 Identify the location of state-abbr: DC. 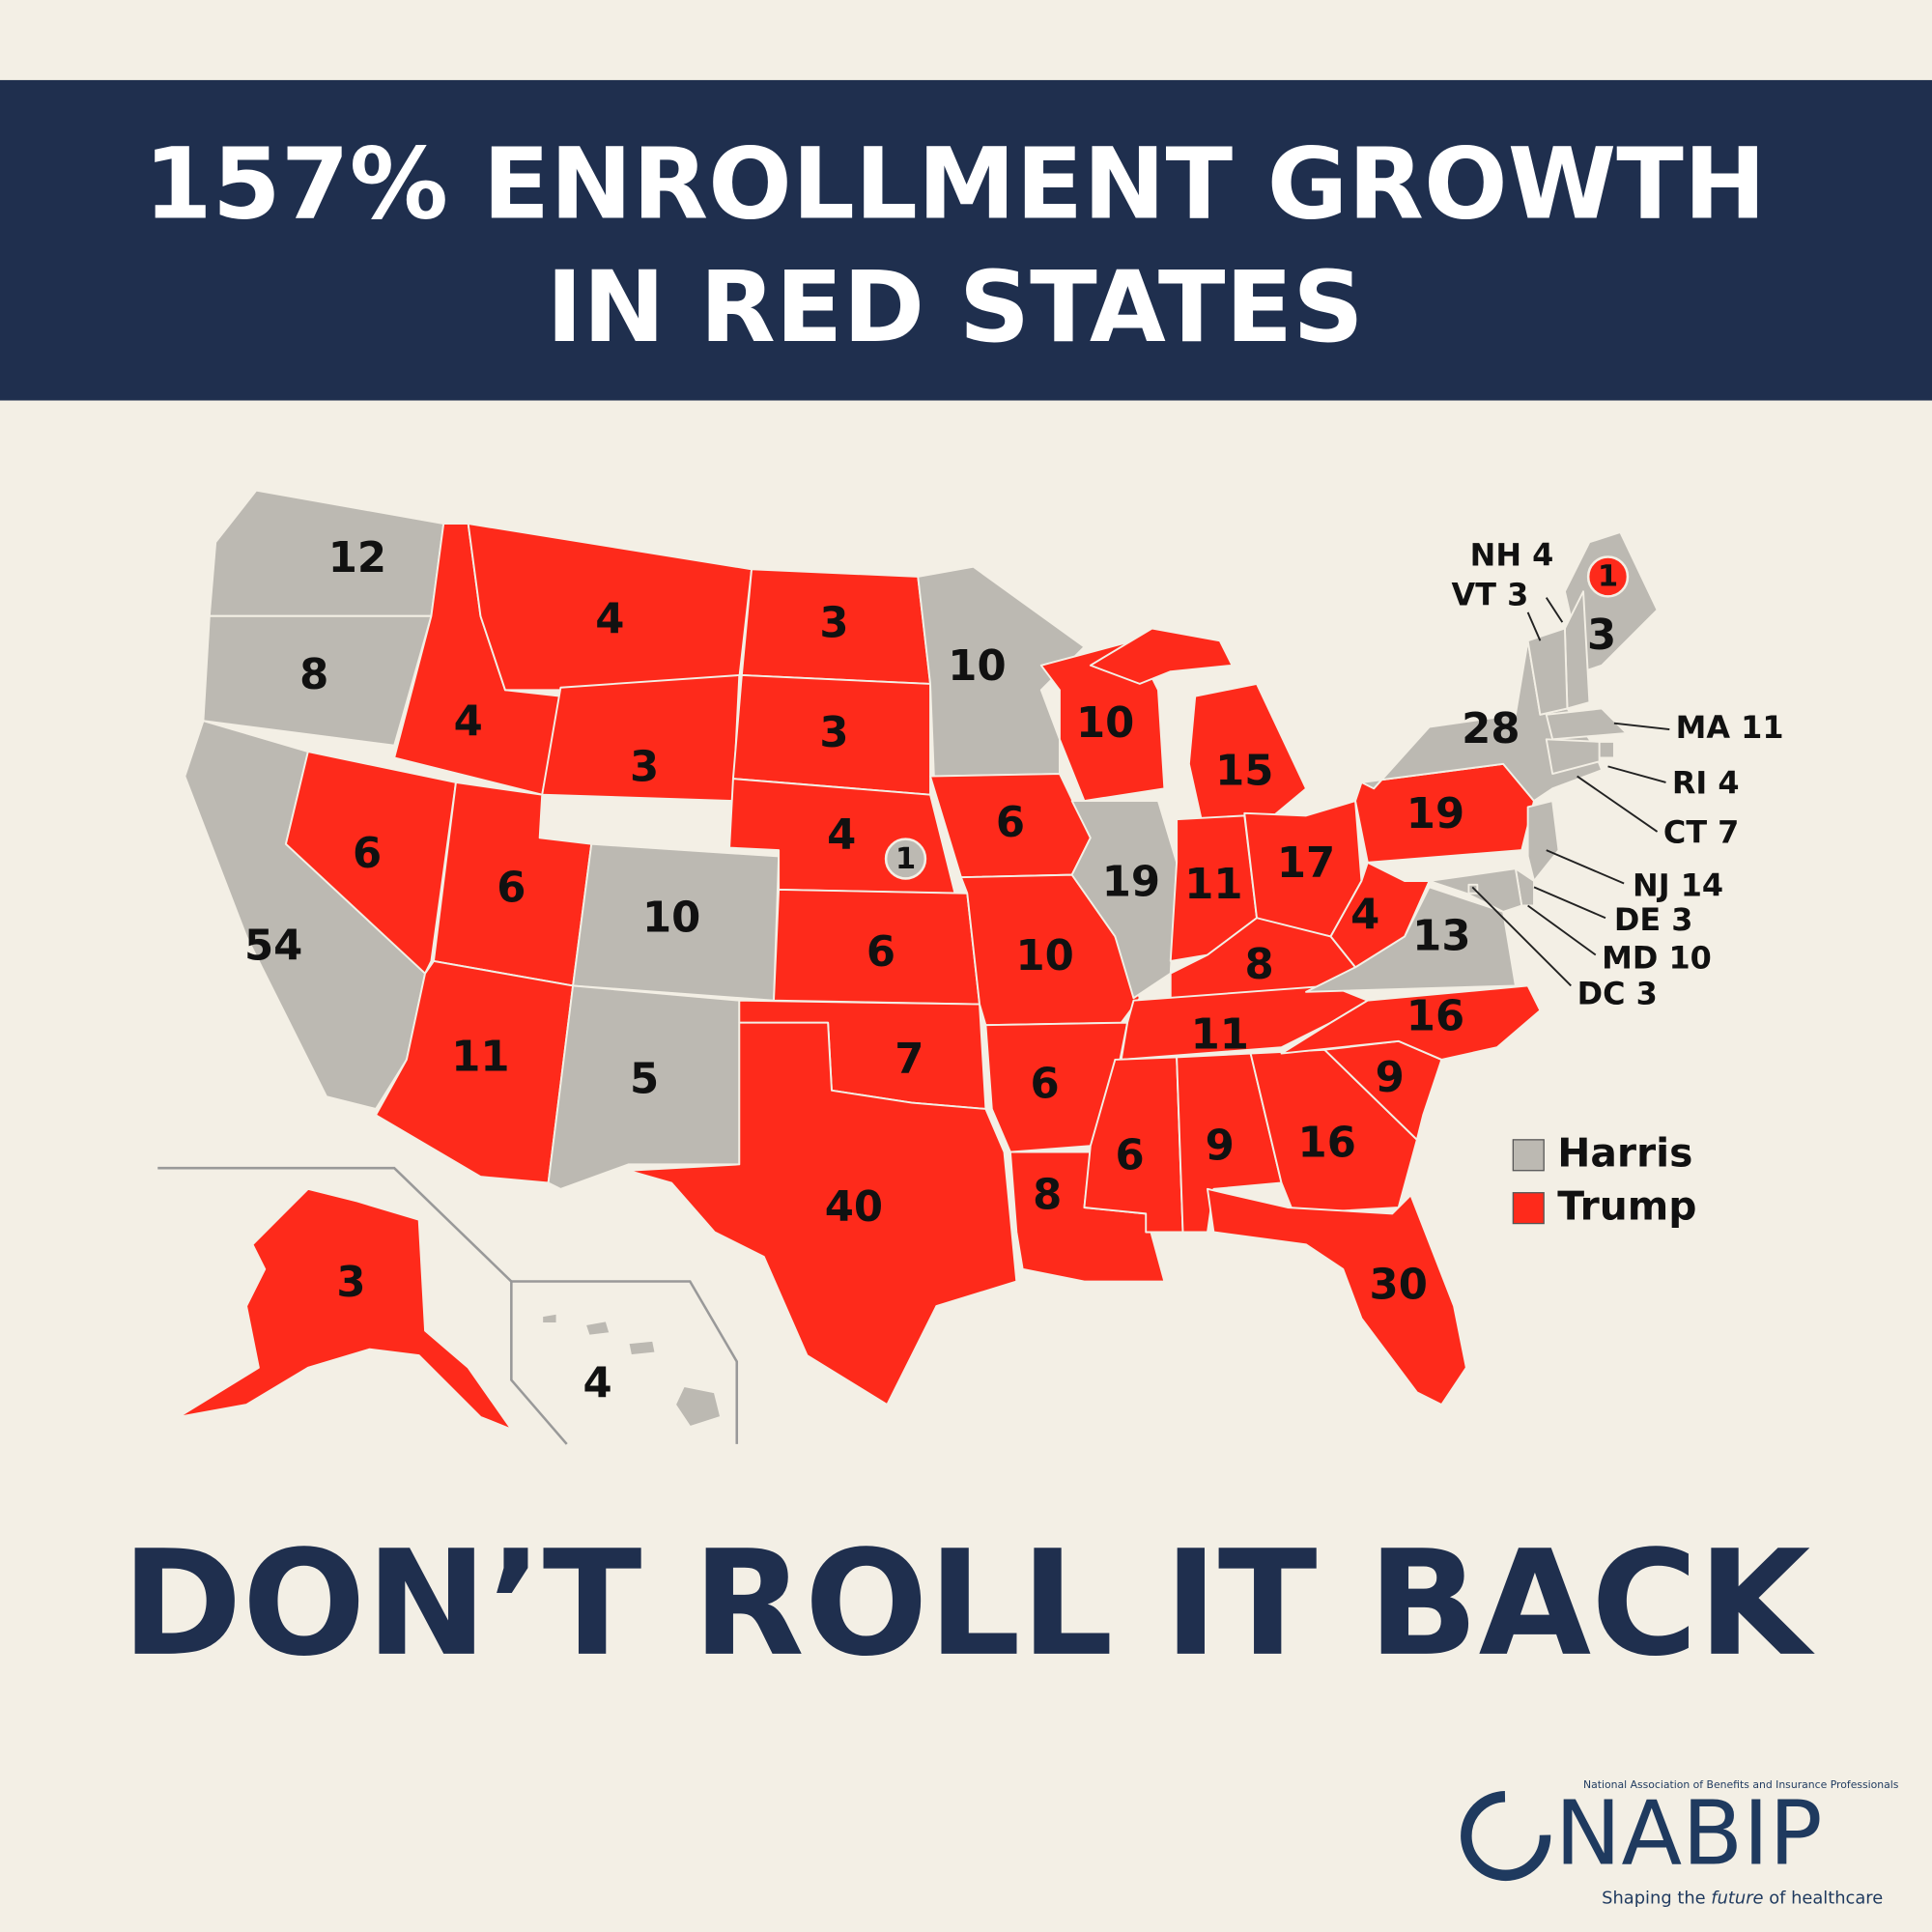
(1601, 994).